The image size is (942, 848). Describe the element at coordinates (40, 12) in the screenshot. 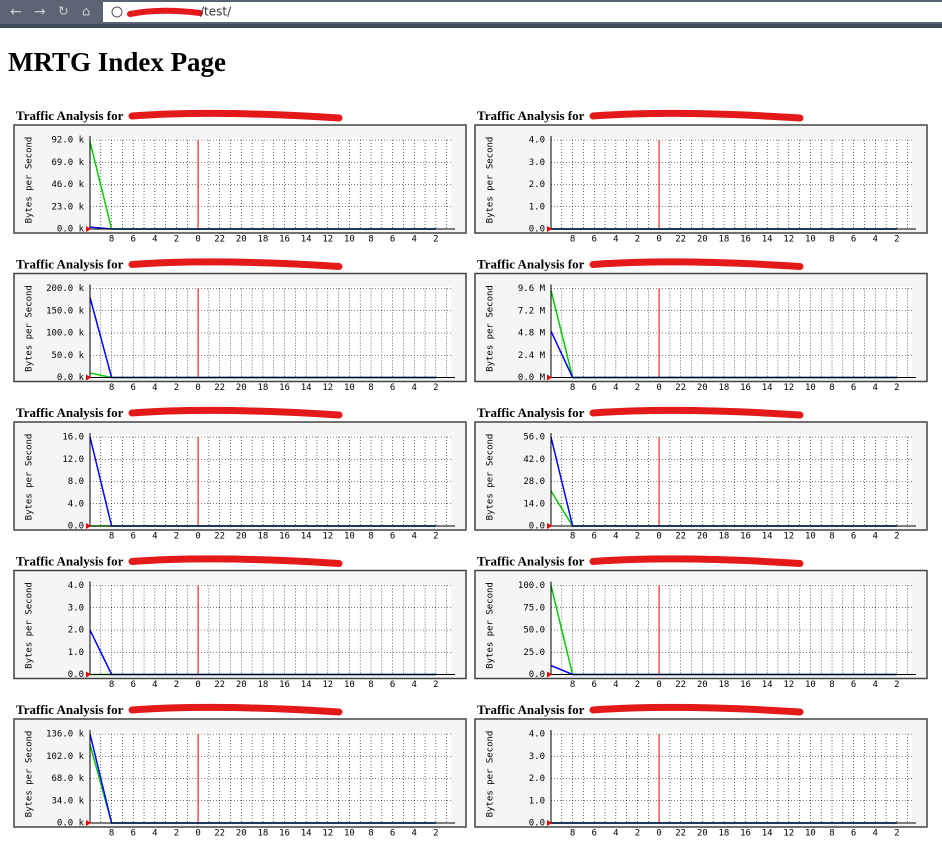

I see `forward-button: →` at that location.